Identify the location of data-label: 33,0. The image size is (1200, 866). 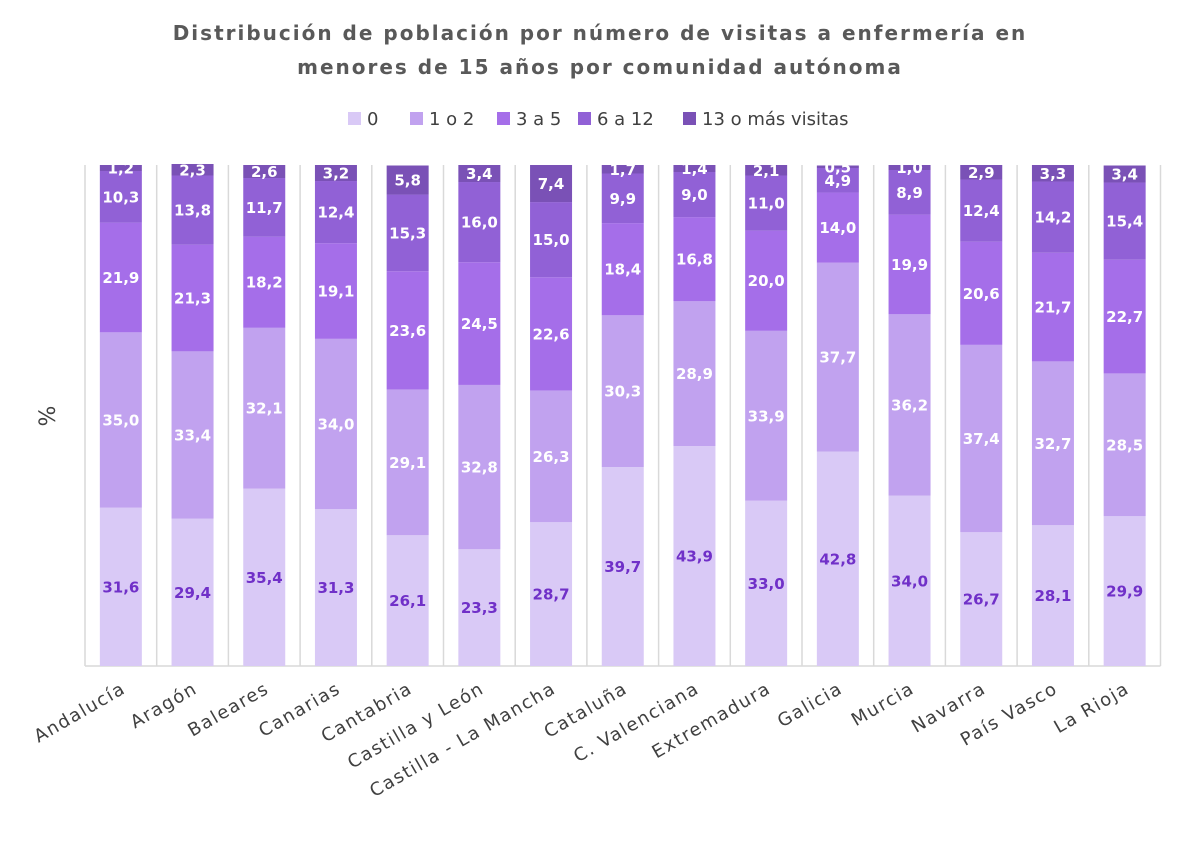
(766, 584).